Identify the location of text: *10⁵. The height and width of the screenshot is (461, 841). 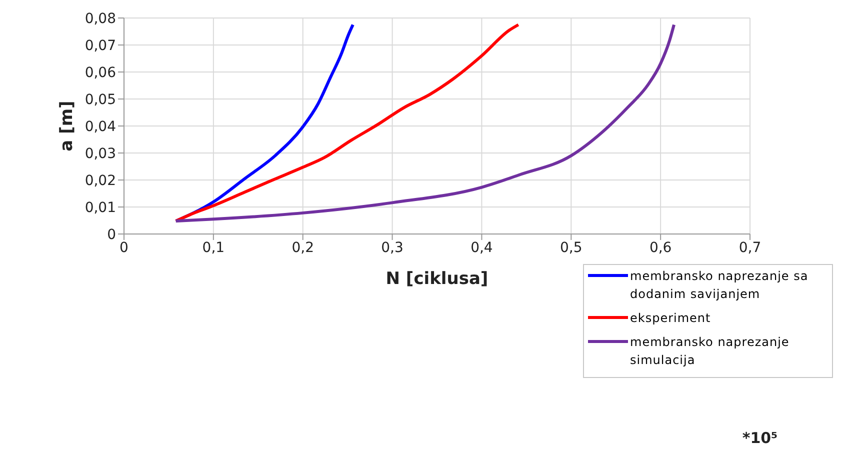
(760, 438).